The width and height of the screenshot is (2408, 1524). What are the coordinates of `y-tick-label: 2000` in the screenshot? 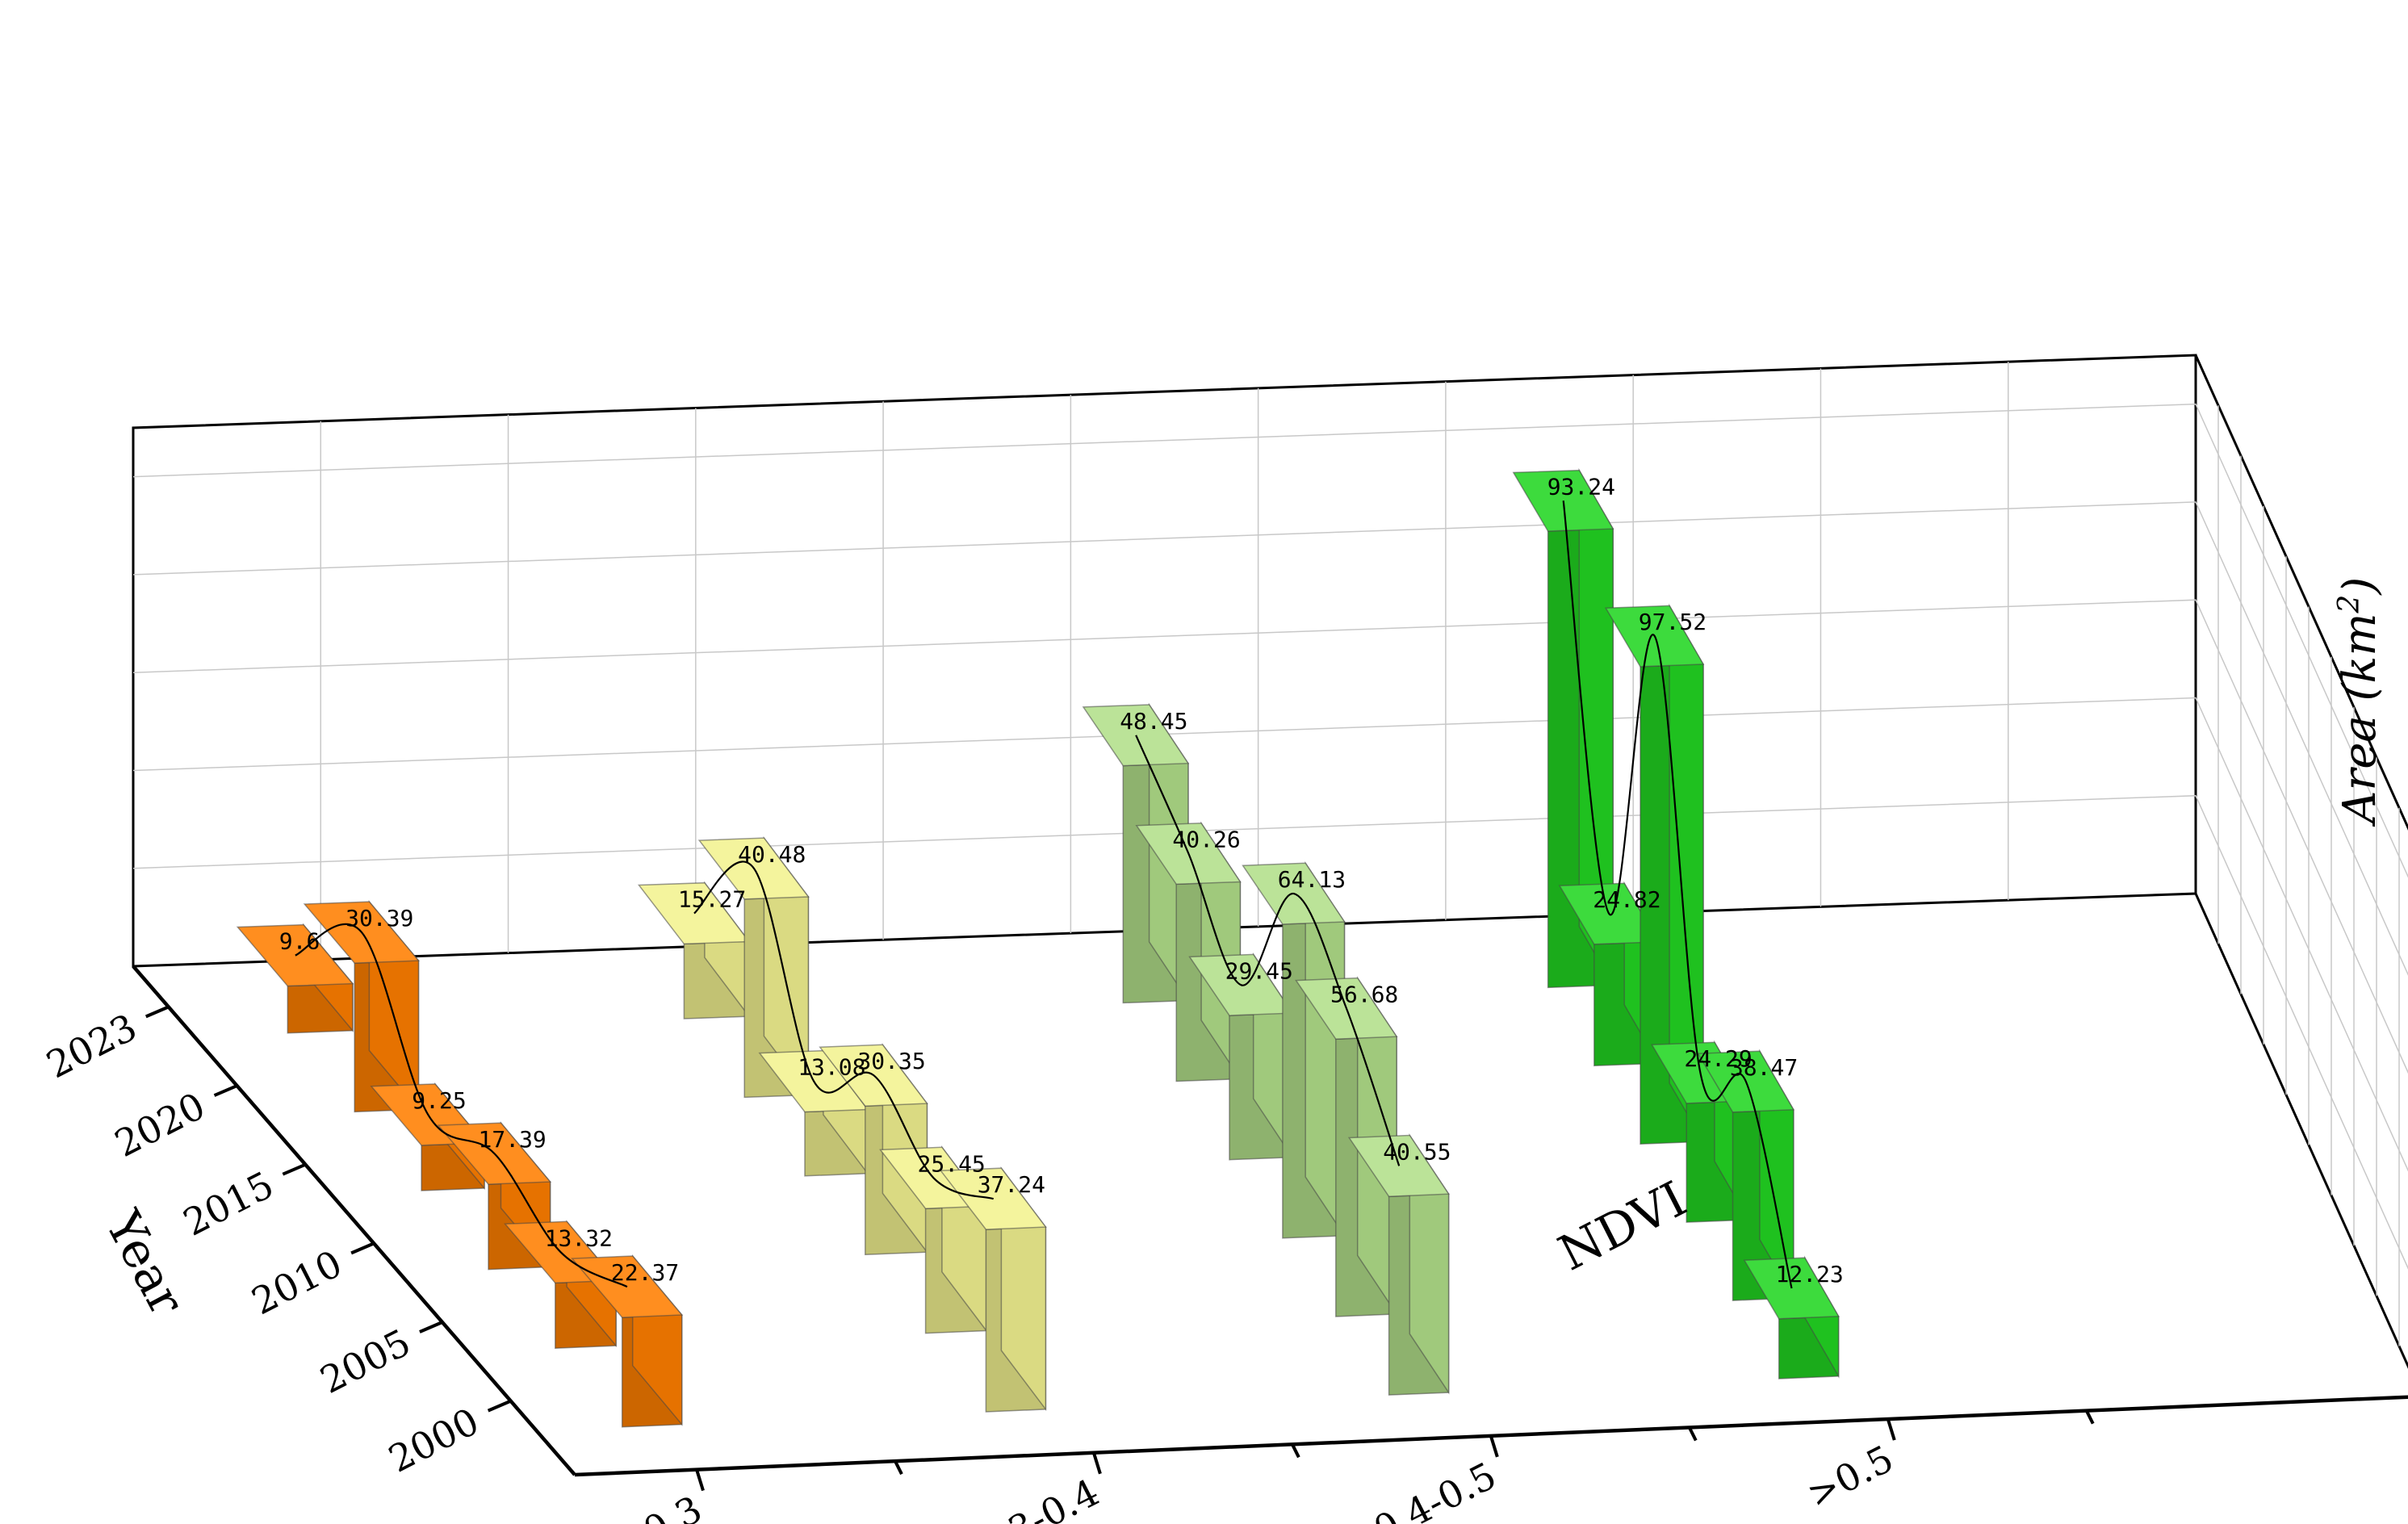 It's located at (434, 1439).